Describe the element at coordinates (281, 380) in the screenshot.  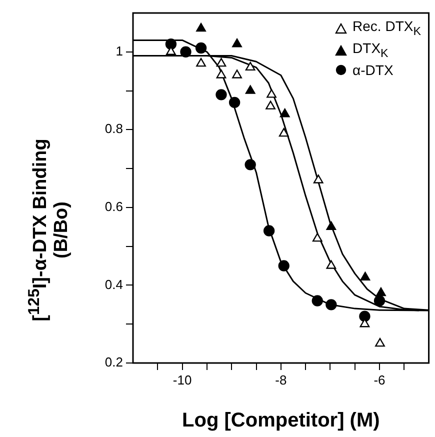
I see `x-tick-label: -8` at that location.